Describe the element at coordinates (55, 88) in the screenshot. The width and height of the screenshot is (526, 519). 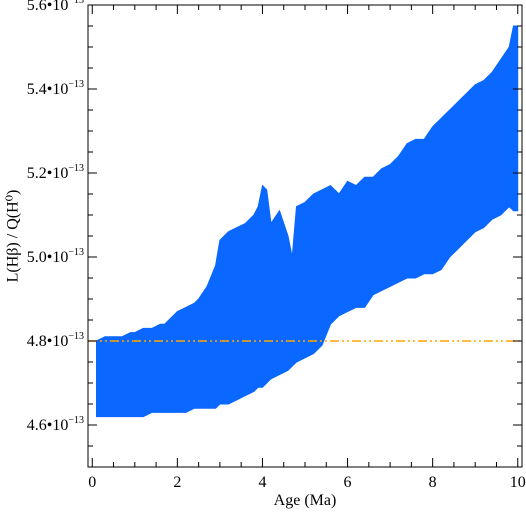
I see `y-tick-label: 5.4•10−13` at that location.